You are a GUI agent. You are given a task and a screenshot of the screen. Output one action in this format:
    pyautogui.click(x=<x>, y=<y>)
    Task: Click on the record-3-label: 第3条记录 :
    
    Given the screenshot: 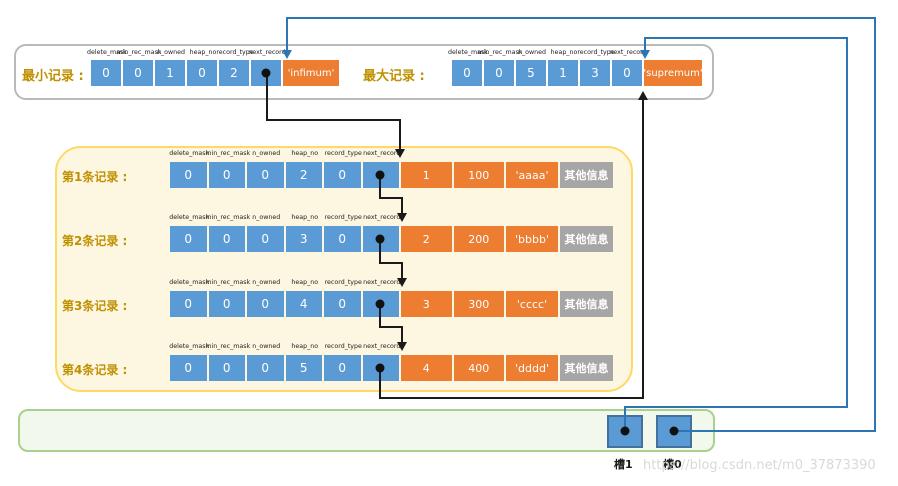 What is the action you would take?
    pyautogui.click(x=95, y=306)
    